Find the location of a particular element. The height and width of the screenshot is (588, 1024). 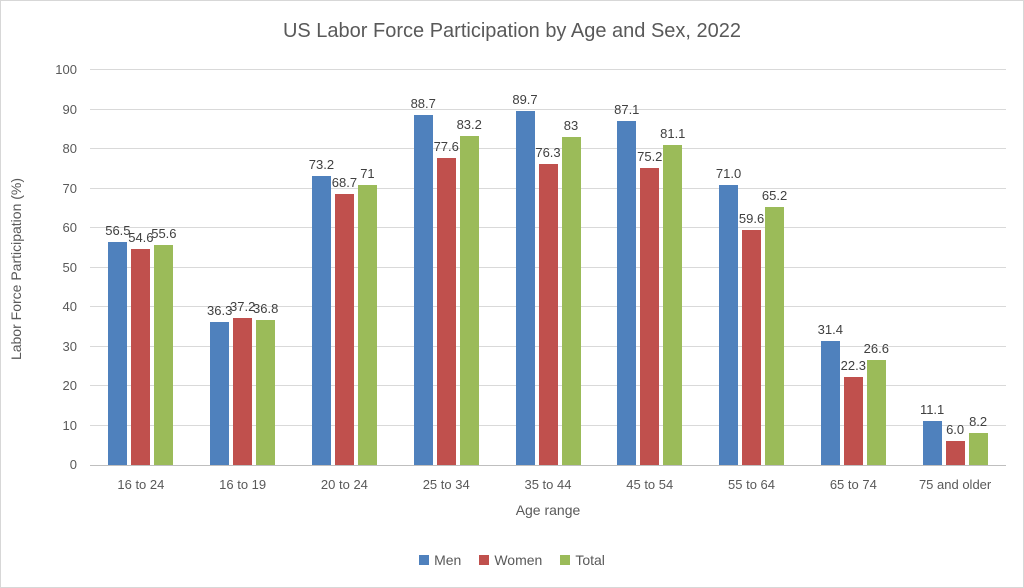

bar-value-label: 6.0 is located at coordinates (955, 430).